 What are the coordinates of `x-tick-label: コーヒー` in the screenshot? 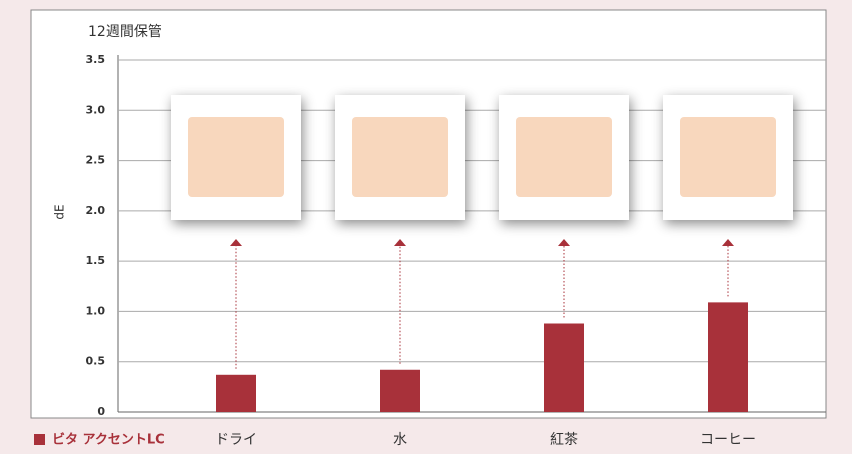 It's located at (728, 440).